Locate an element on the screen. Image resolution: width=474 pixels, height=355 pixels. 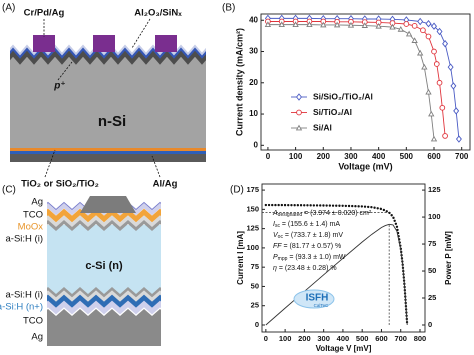
annotation: Adesignated = (3.974 ± 0.020) cm² is located at coordinates (322, 214).